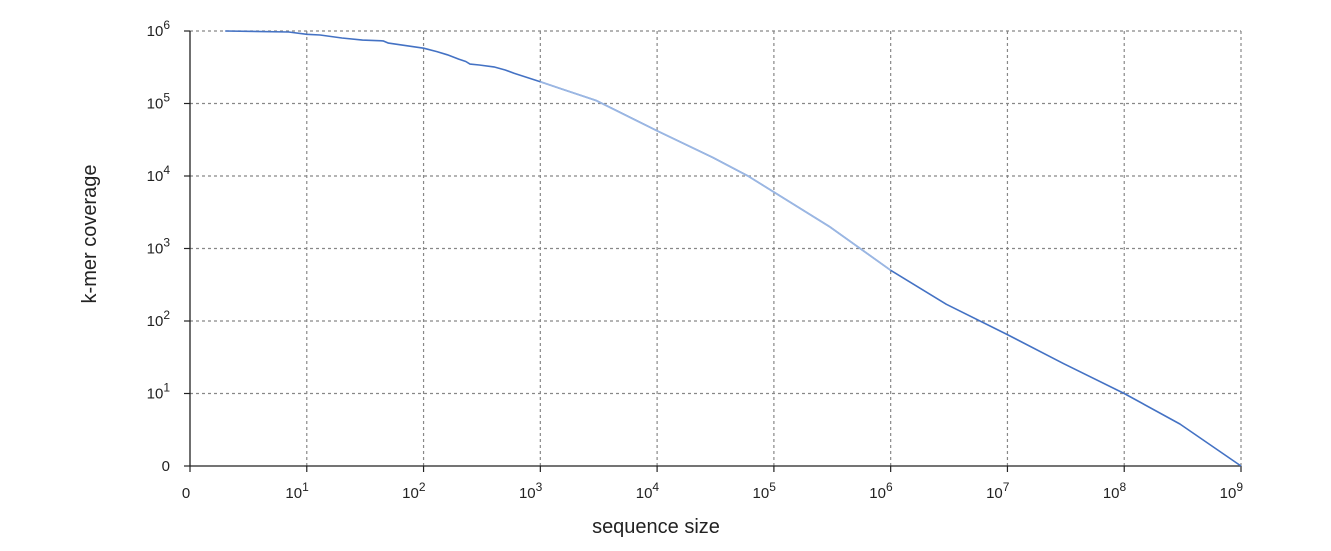 This screenshot has height=551, width=1331. What do you see at coordinates (166, 466) in the screenshot?
I see `y-tick-label: 0` at bounding box center [166, 466].